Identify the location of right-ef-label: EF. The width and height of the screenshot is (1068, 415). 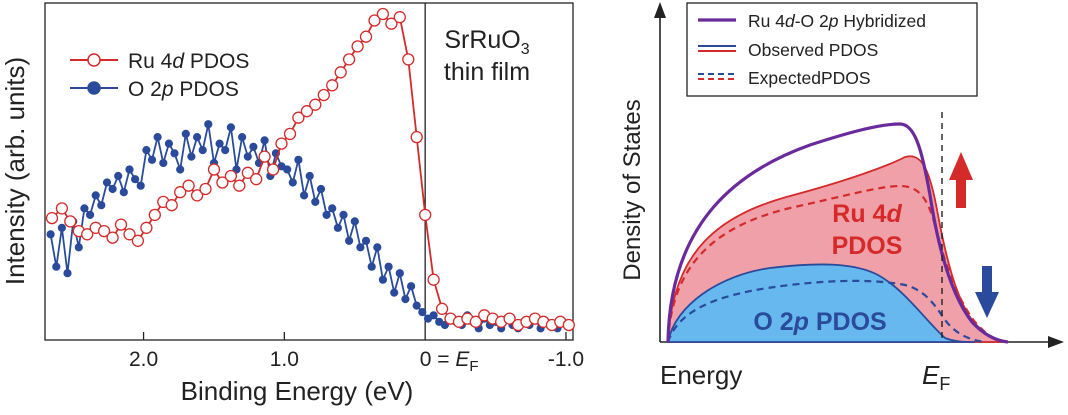
(936, 377).